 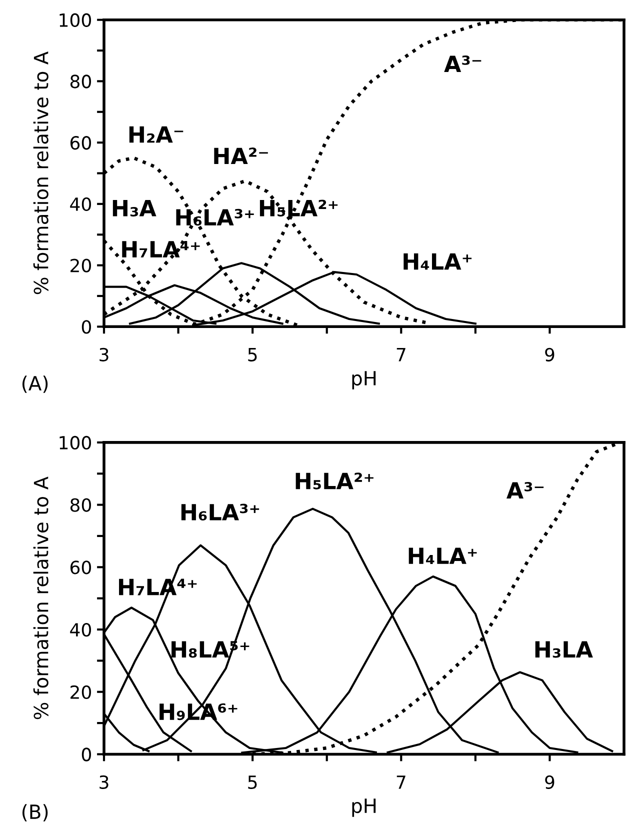 I want to click on annotation: H₇LA⁴⁺, so click(x=161, y=249).